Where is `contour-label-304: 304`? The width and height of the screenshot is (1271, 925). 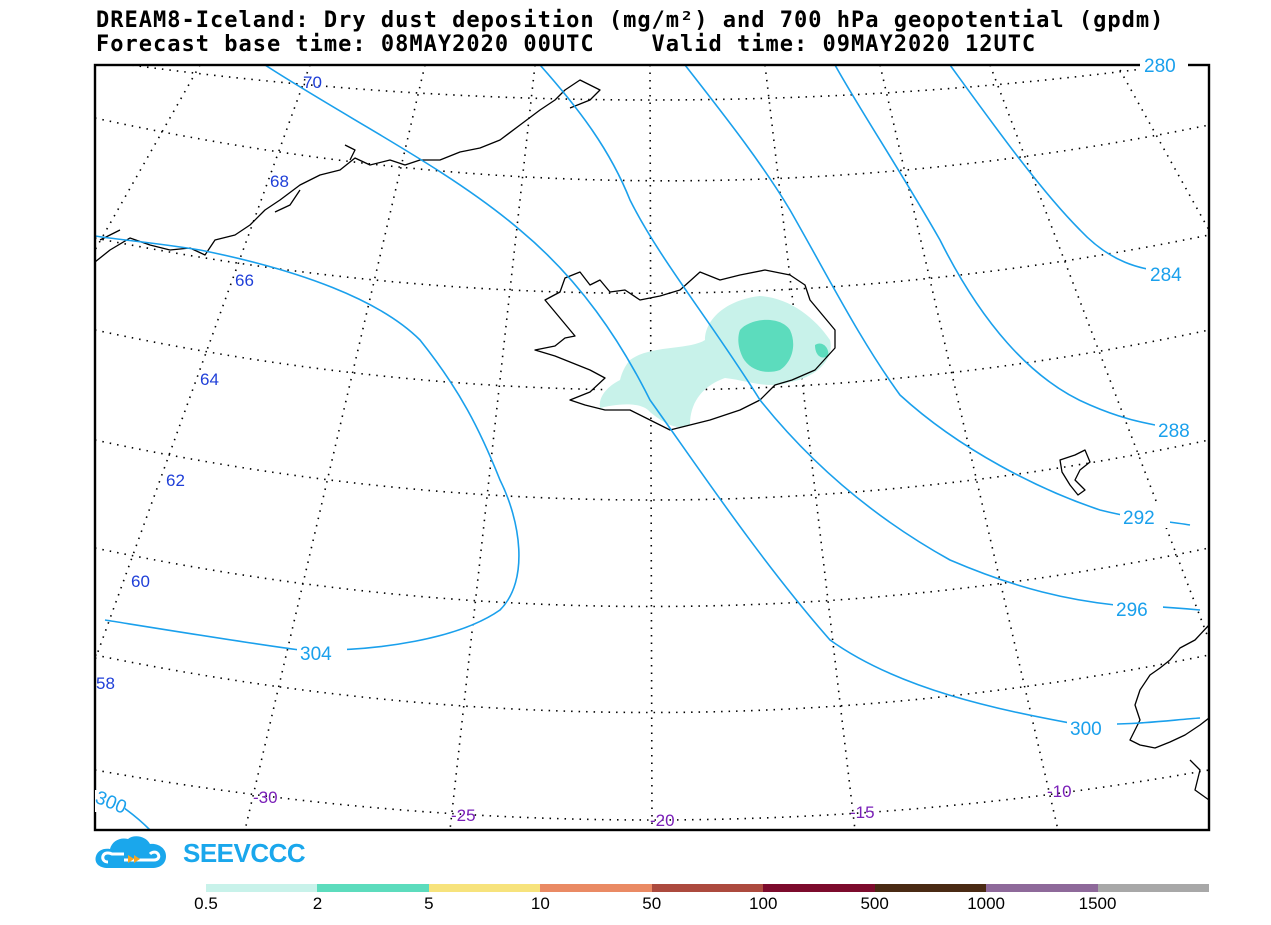 contour-label-304: 304 is located at coordinates (316, 654).